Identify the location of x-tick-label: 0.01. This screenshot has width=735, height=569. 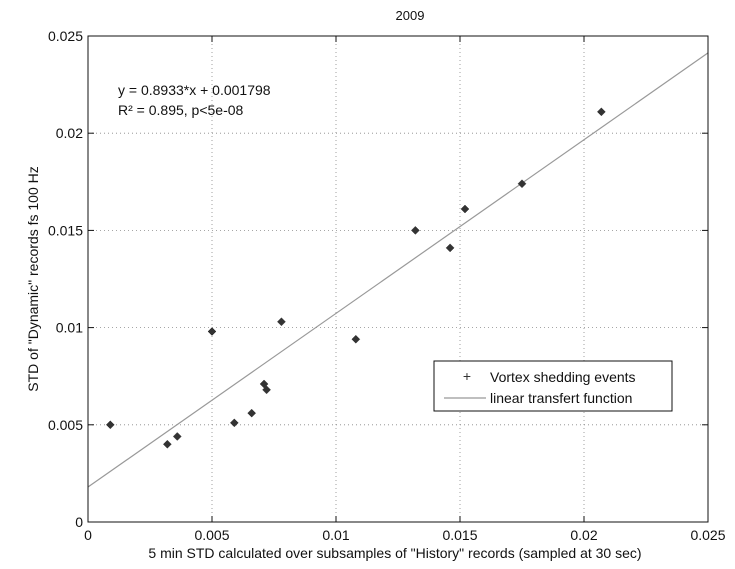
(335, 535).